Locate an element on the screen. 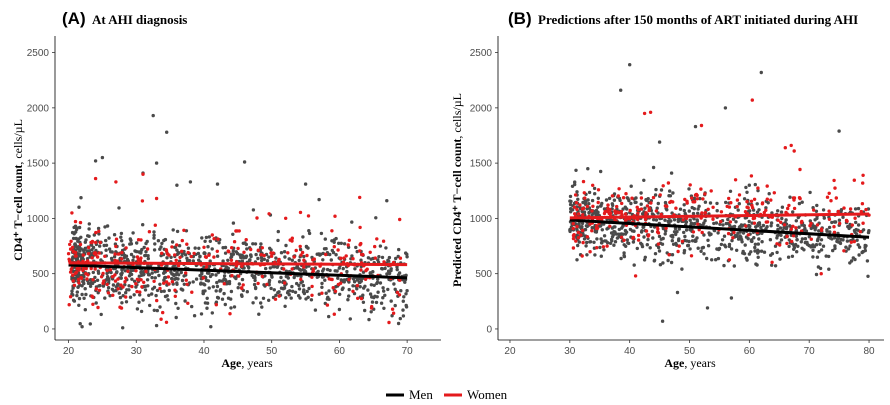  panel-a-x-tick-label: 40 is located at coordinates (204, 351).